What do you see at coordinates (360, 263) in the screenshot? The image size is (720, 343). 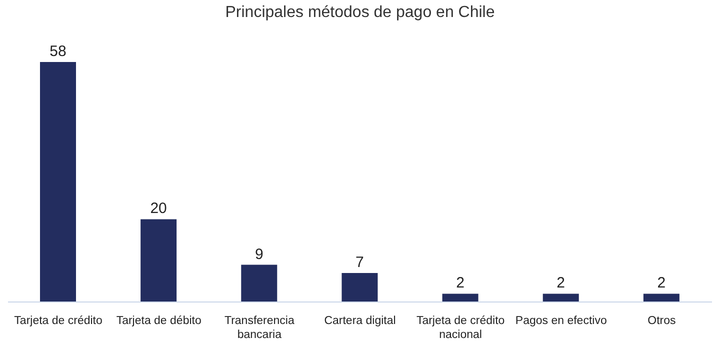 I see `data-label: 7` at bounding box center [360, 263].